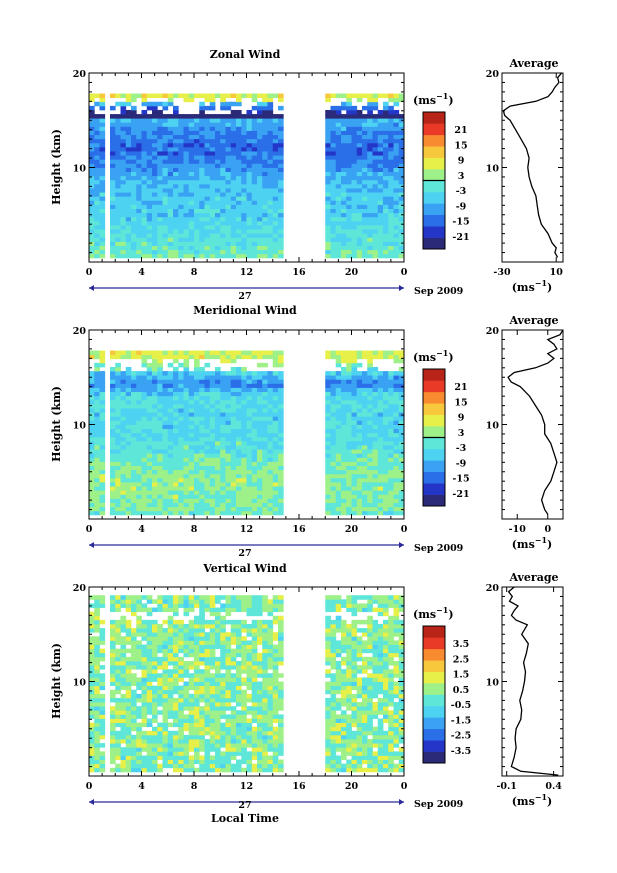 This screenshot has width=617, height=873. I want to click on x-tick-label: 0, so click(89, 272).